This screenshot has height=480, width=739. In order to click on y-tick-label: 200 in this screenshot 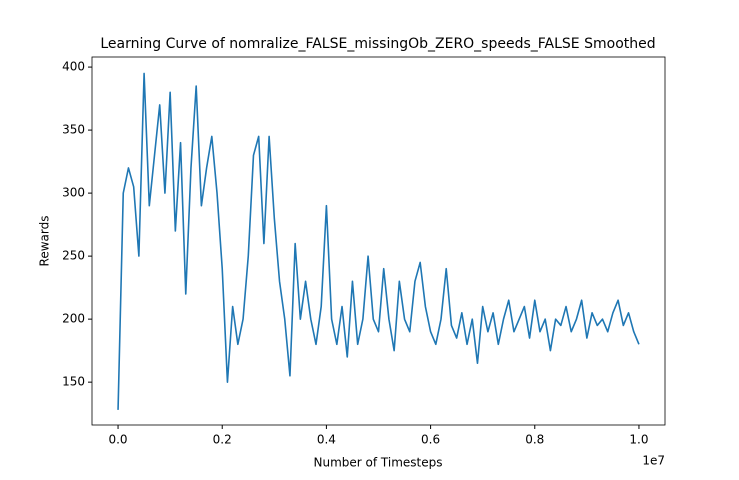, I will do `click(73, 319)`.